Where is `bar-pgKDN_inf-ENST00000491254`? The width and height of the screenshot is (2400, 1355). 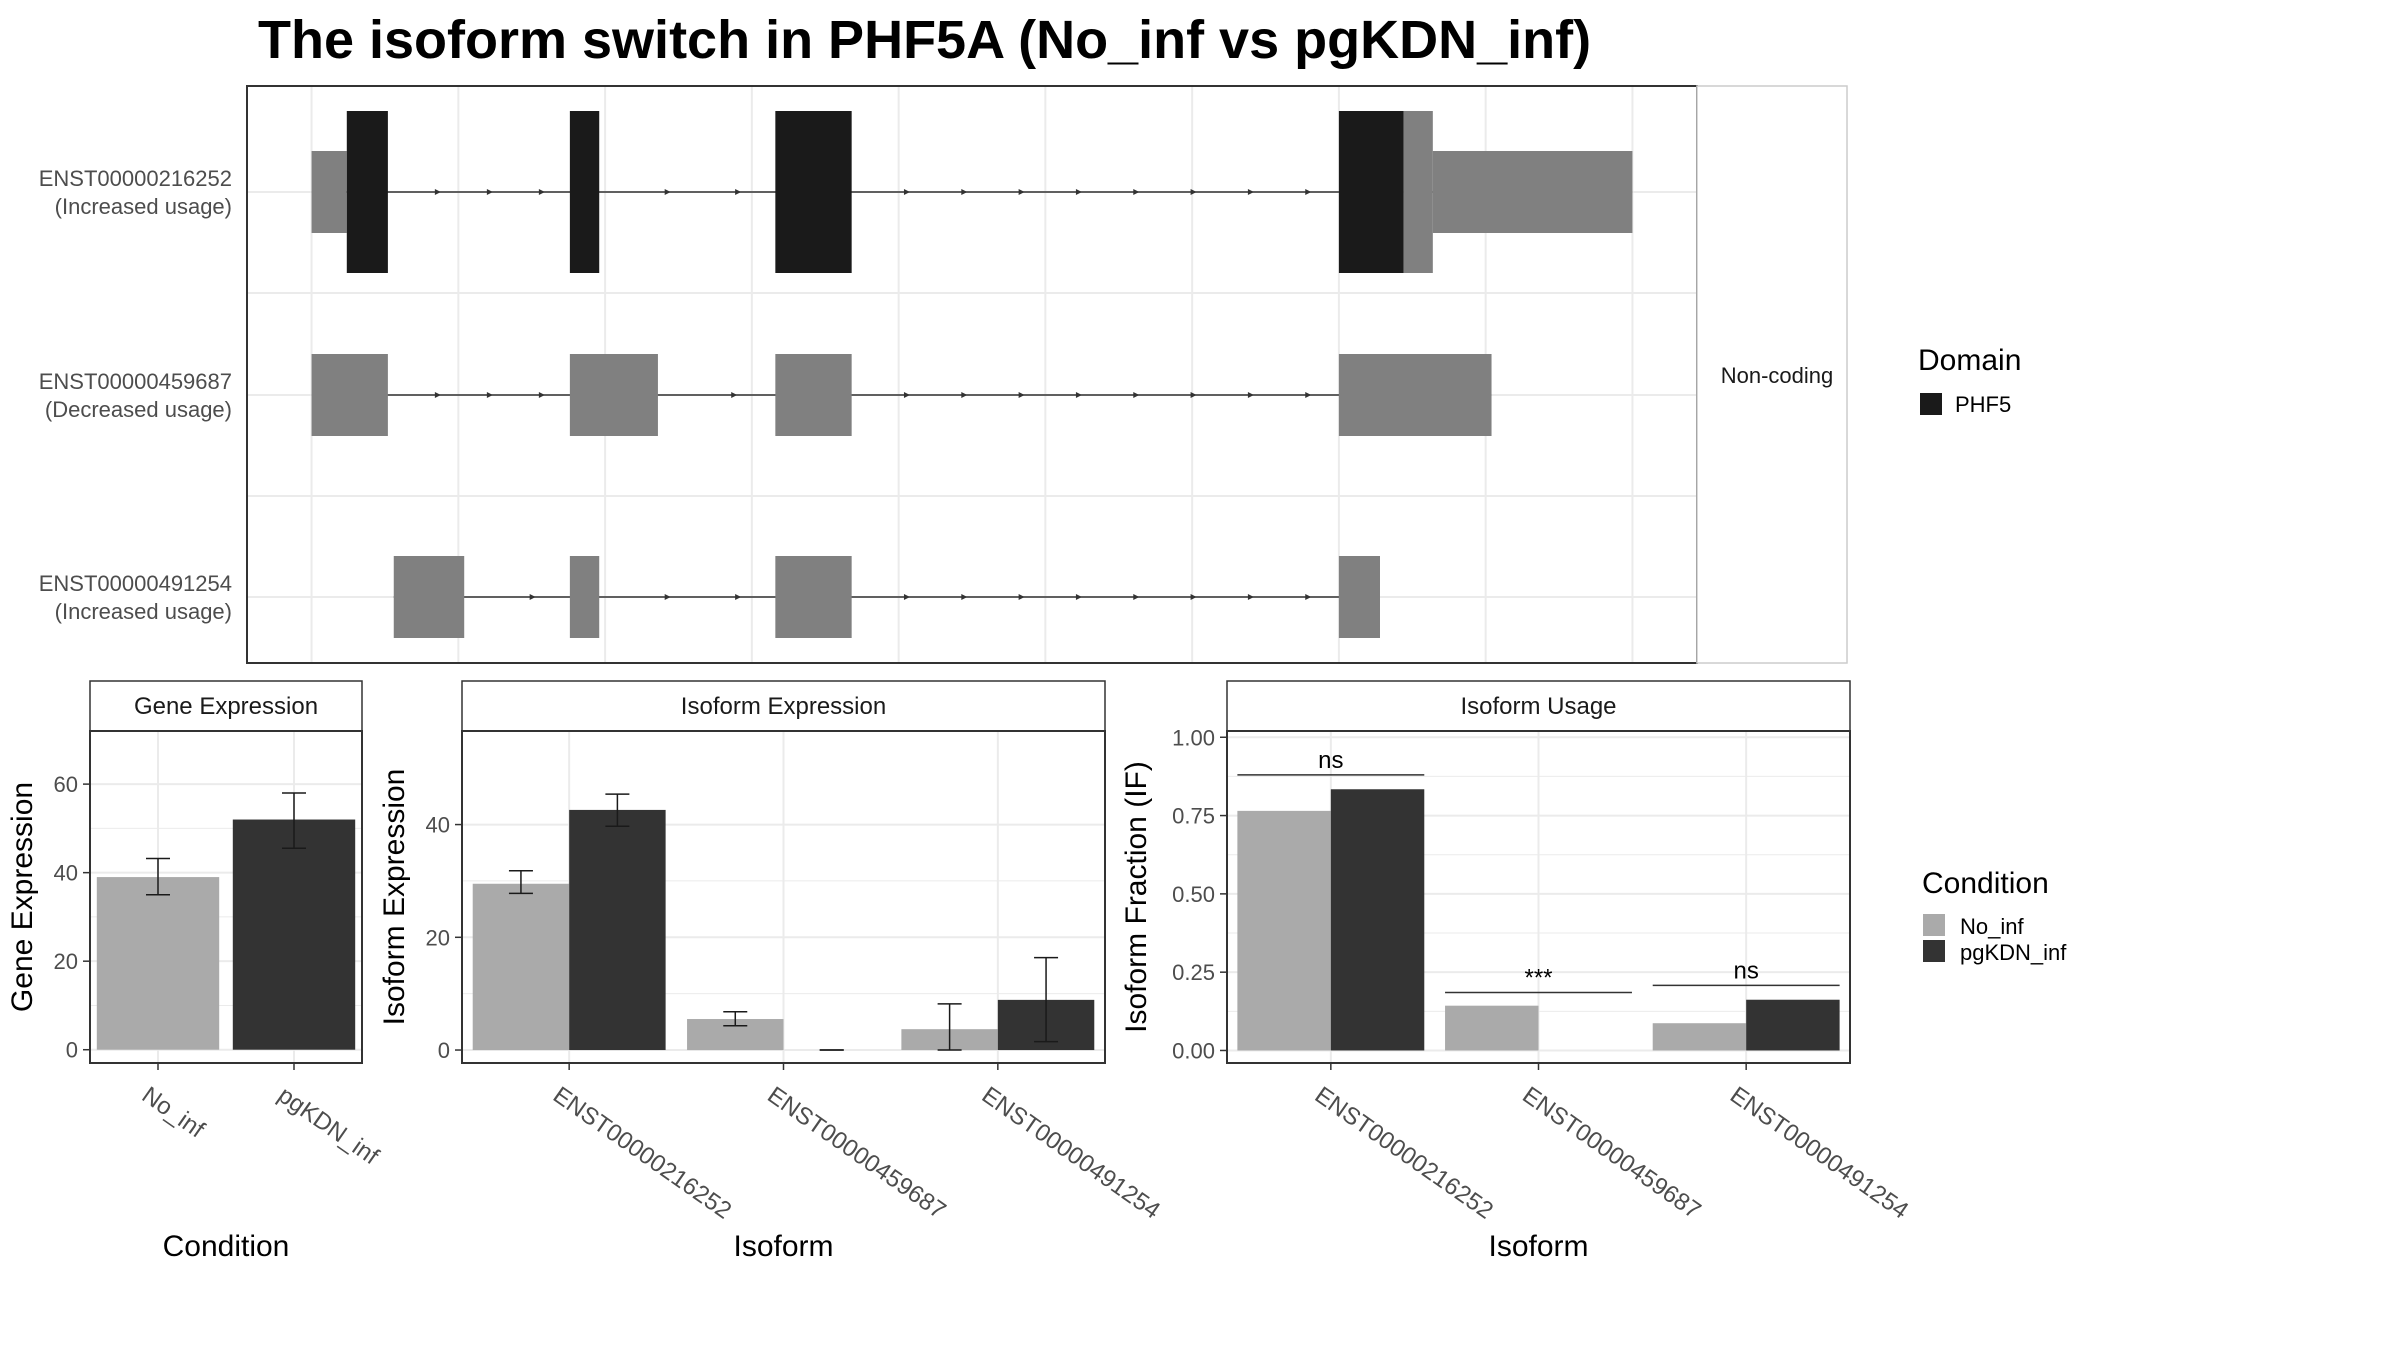 bar-pgKDN_inf-ENST00000491254 is located at coordinates (1793, 1025).